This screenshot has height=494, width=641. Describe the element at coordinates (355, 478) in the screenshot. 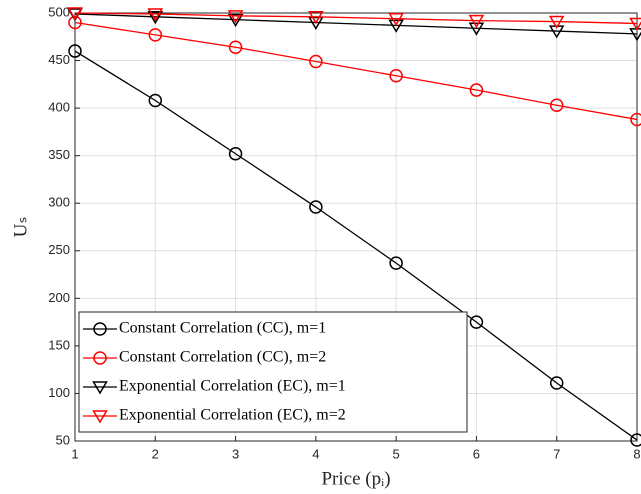

I see `x-axis-label: Price (pᵢ)` at that location.